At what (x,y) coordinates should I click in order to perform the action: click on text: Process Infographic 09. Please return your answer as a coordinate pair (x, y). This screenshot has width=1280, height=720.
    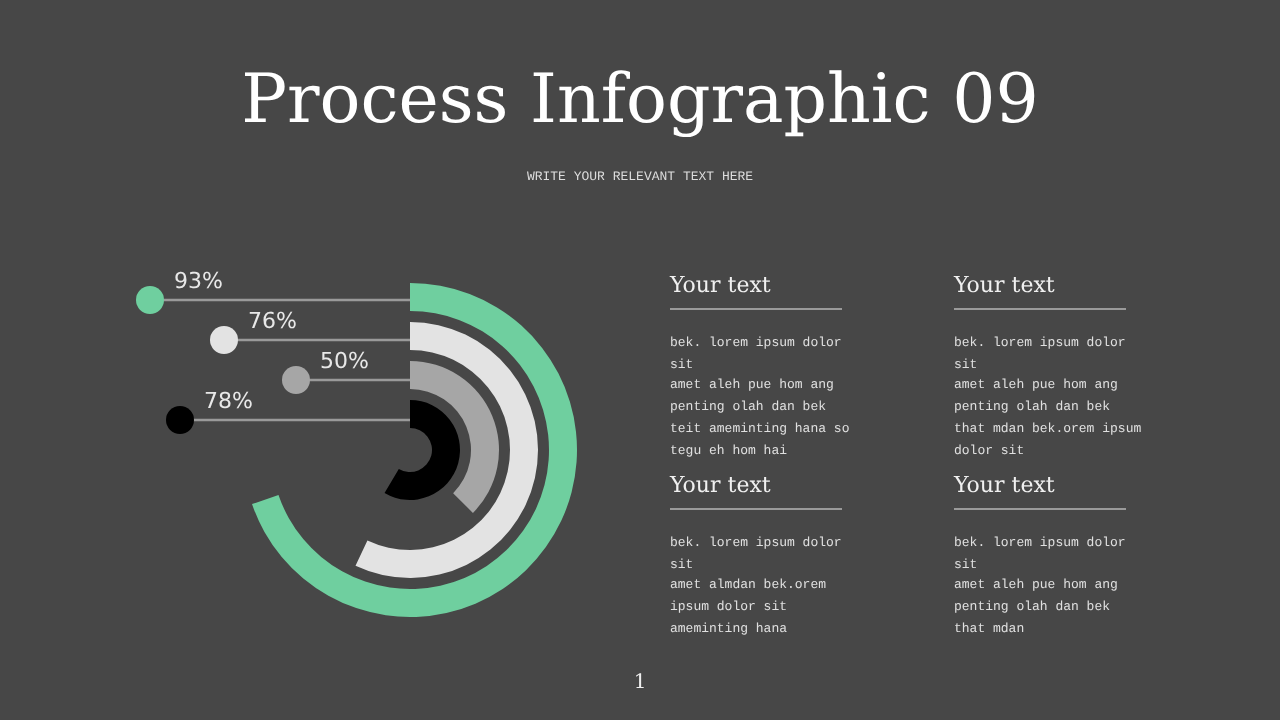
    Looking at the image, I should click on (640, 100).